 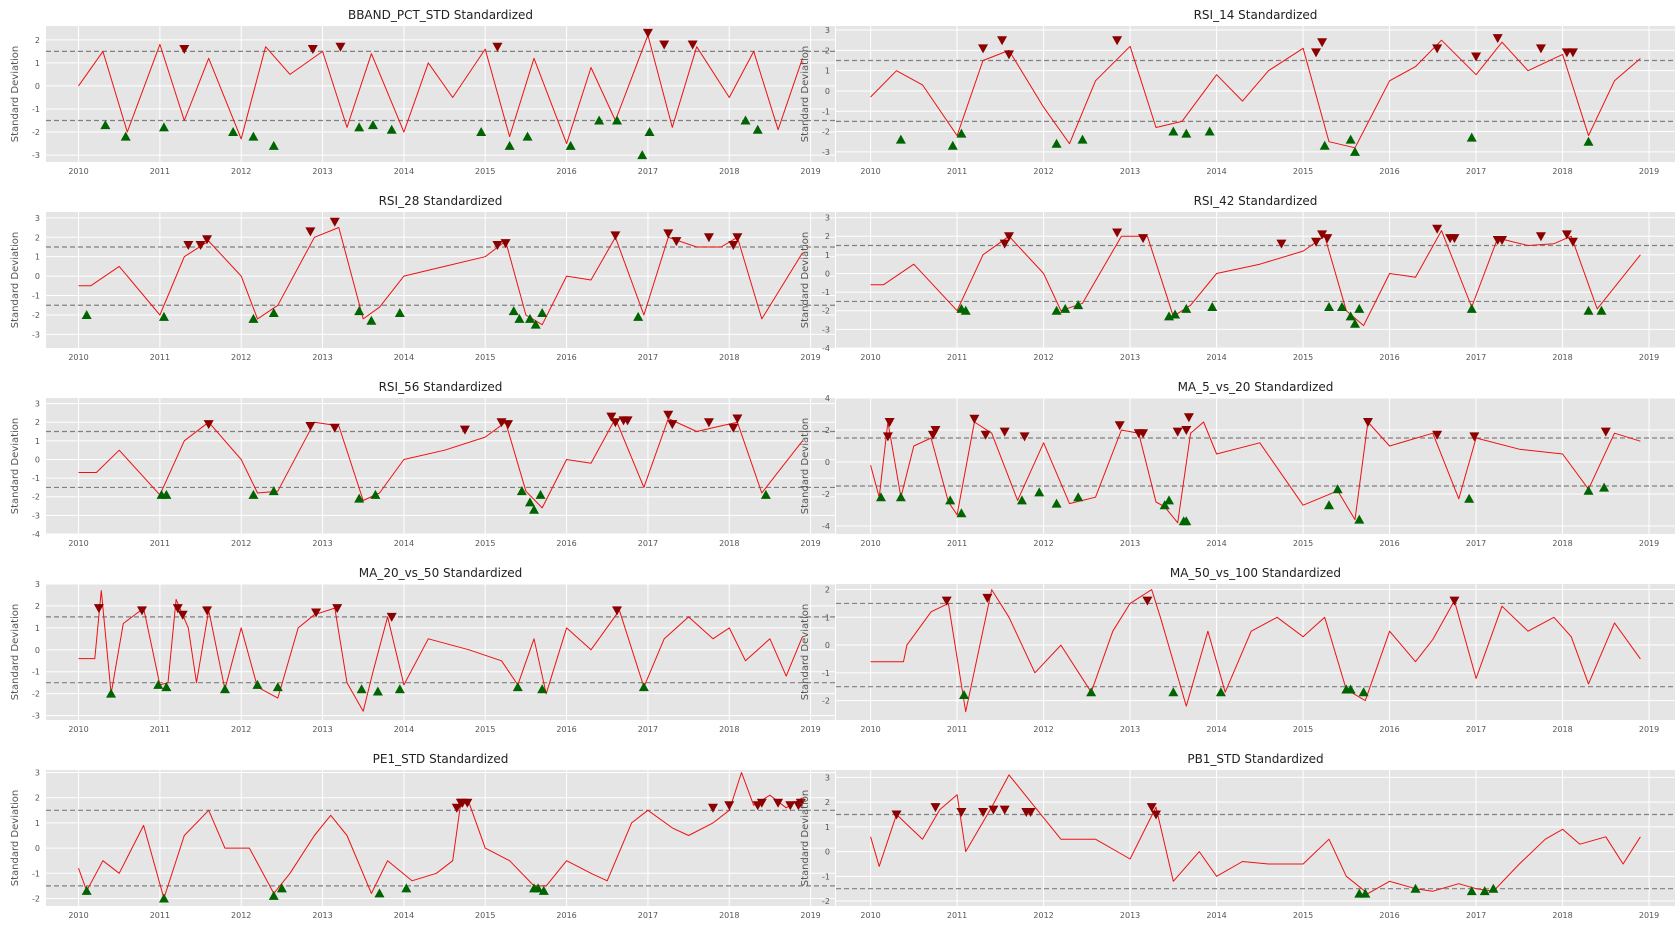 I want to click on y-tick-label: -1, so click(x=826, y=111).